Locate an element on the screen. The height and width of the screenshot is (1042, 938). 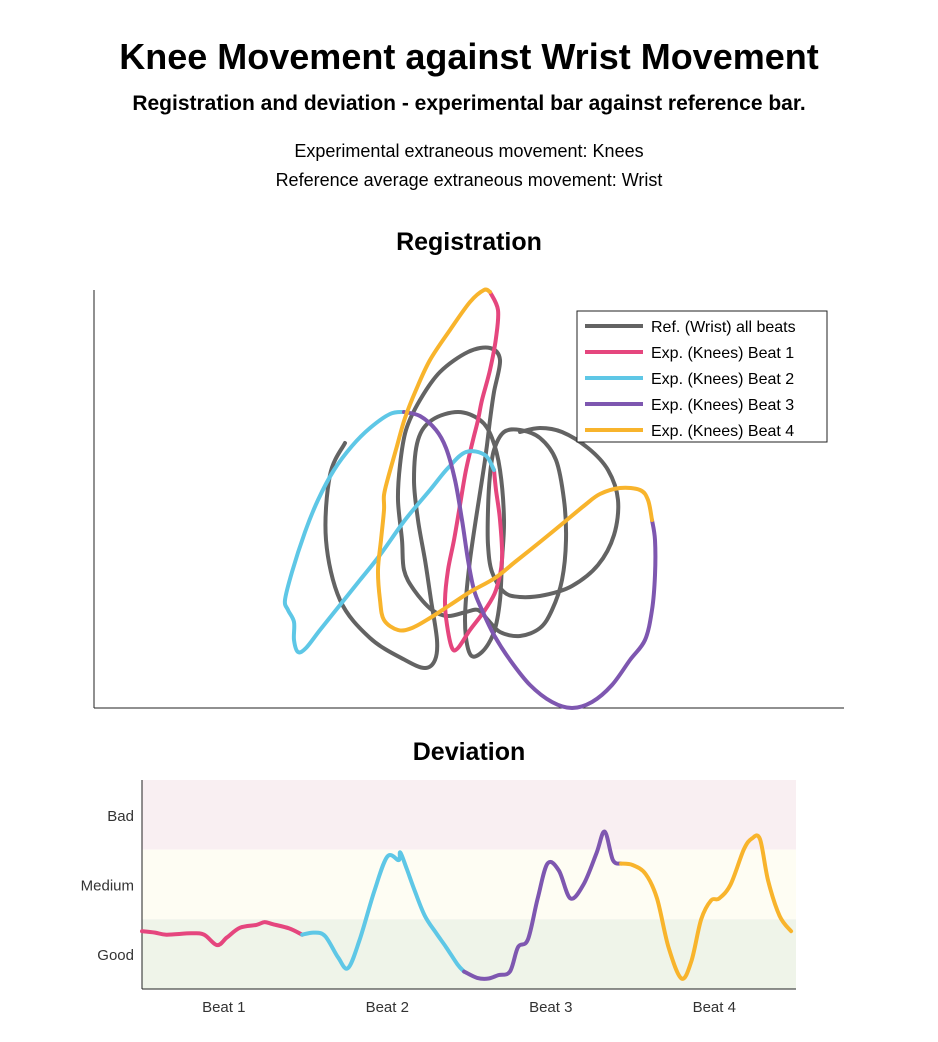
x-tick-label-beat-1: Beat 1 is located at coordinates (223, 1007).